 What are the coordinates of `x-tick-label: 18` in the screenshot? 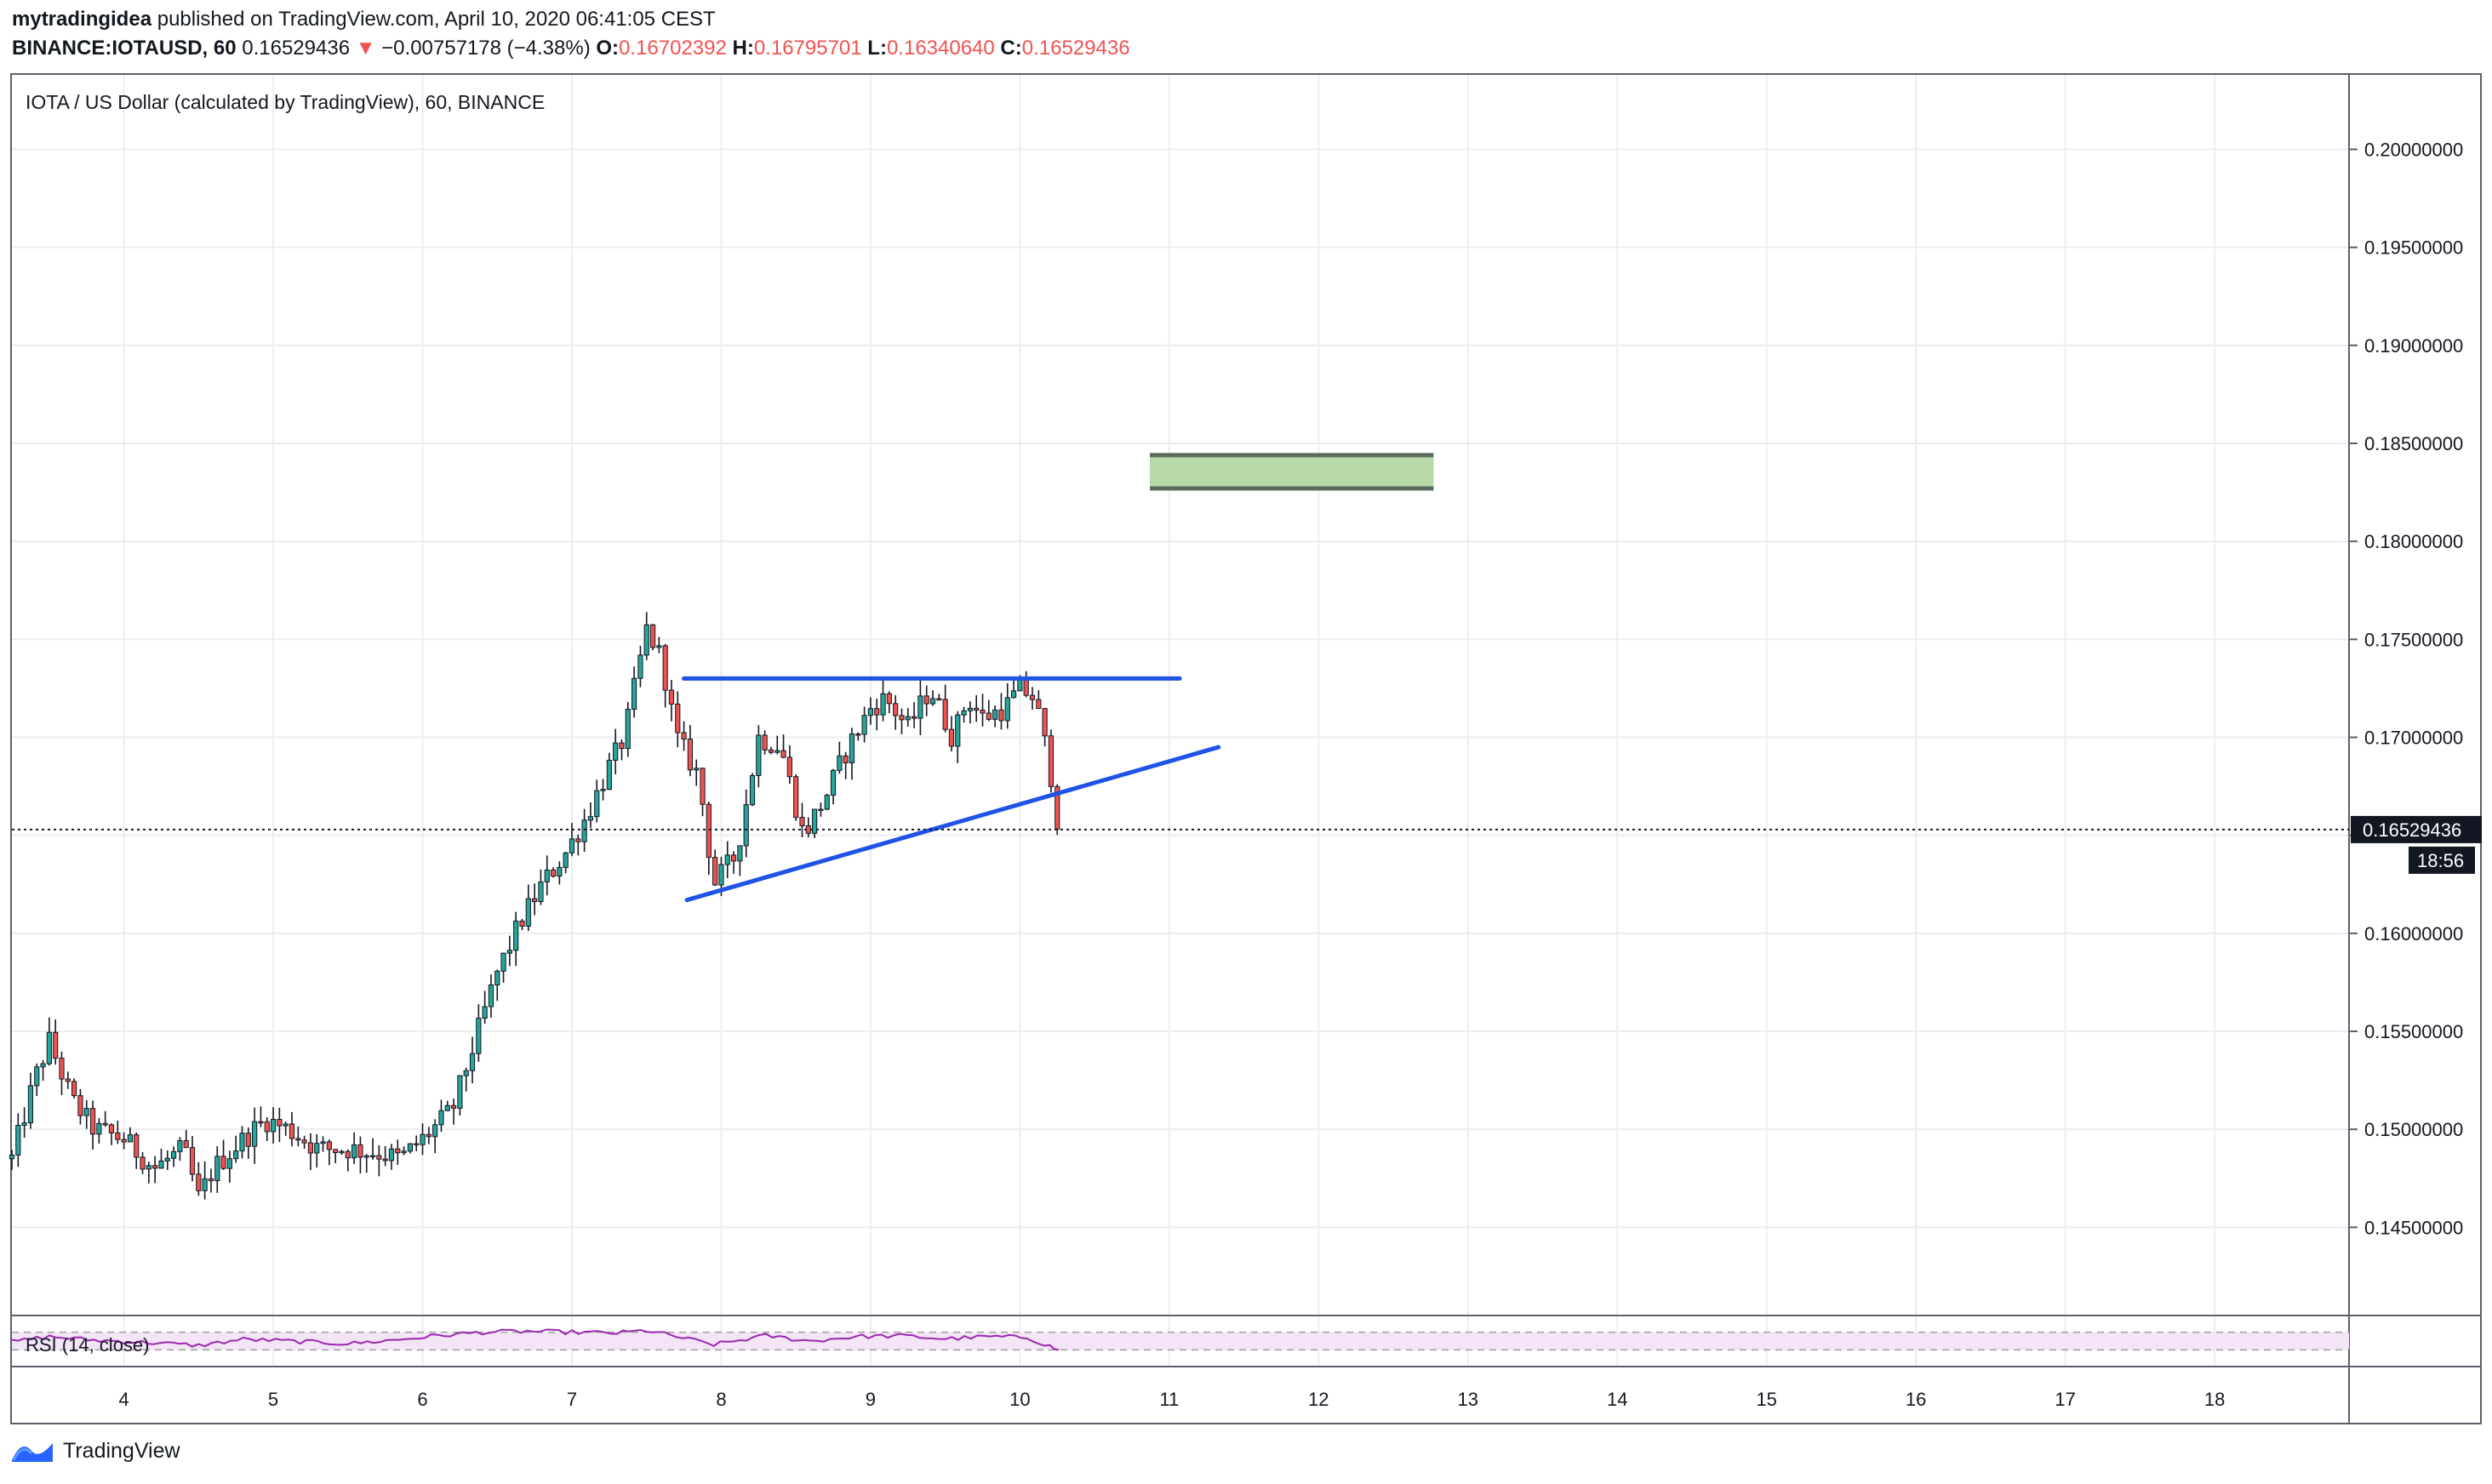 It's located at (2214, 1399).